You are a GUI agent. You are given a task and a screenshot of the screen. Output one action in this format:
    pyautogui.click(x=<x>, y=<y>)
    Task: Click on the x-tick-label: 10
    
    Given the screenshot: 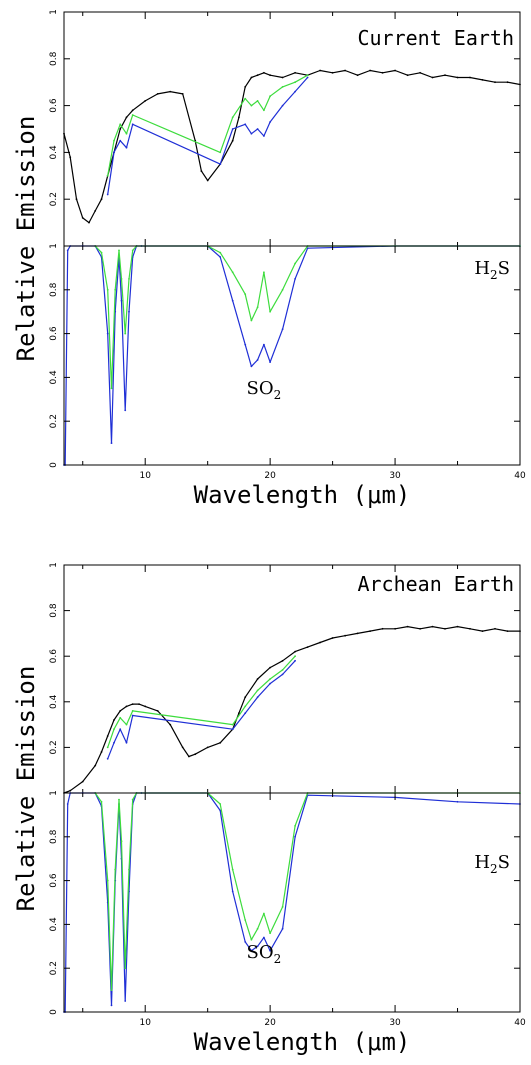 What is the action you would take?
    pyautogui.click(x=145, y=476)
    